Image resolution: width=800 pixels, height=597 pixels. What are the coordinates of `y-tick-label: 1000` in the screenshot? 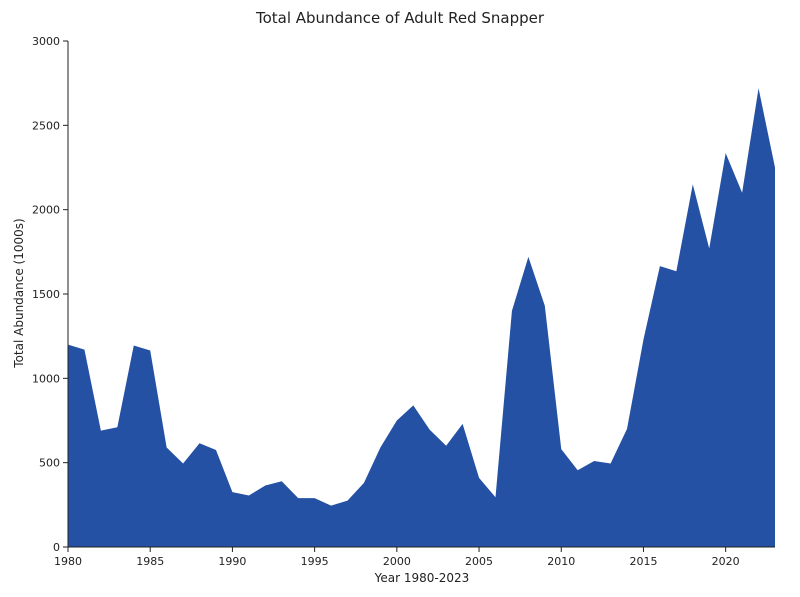 It's located at (46, 378).